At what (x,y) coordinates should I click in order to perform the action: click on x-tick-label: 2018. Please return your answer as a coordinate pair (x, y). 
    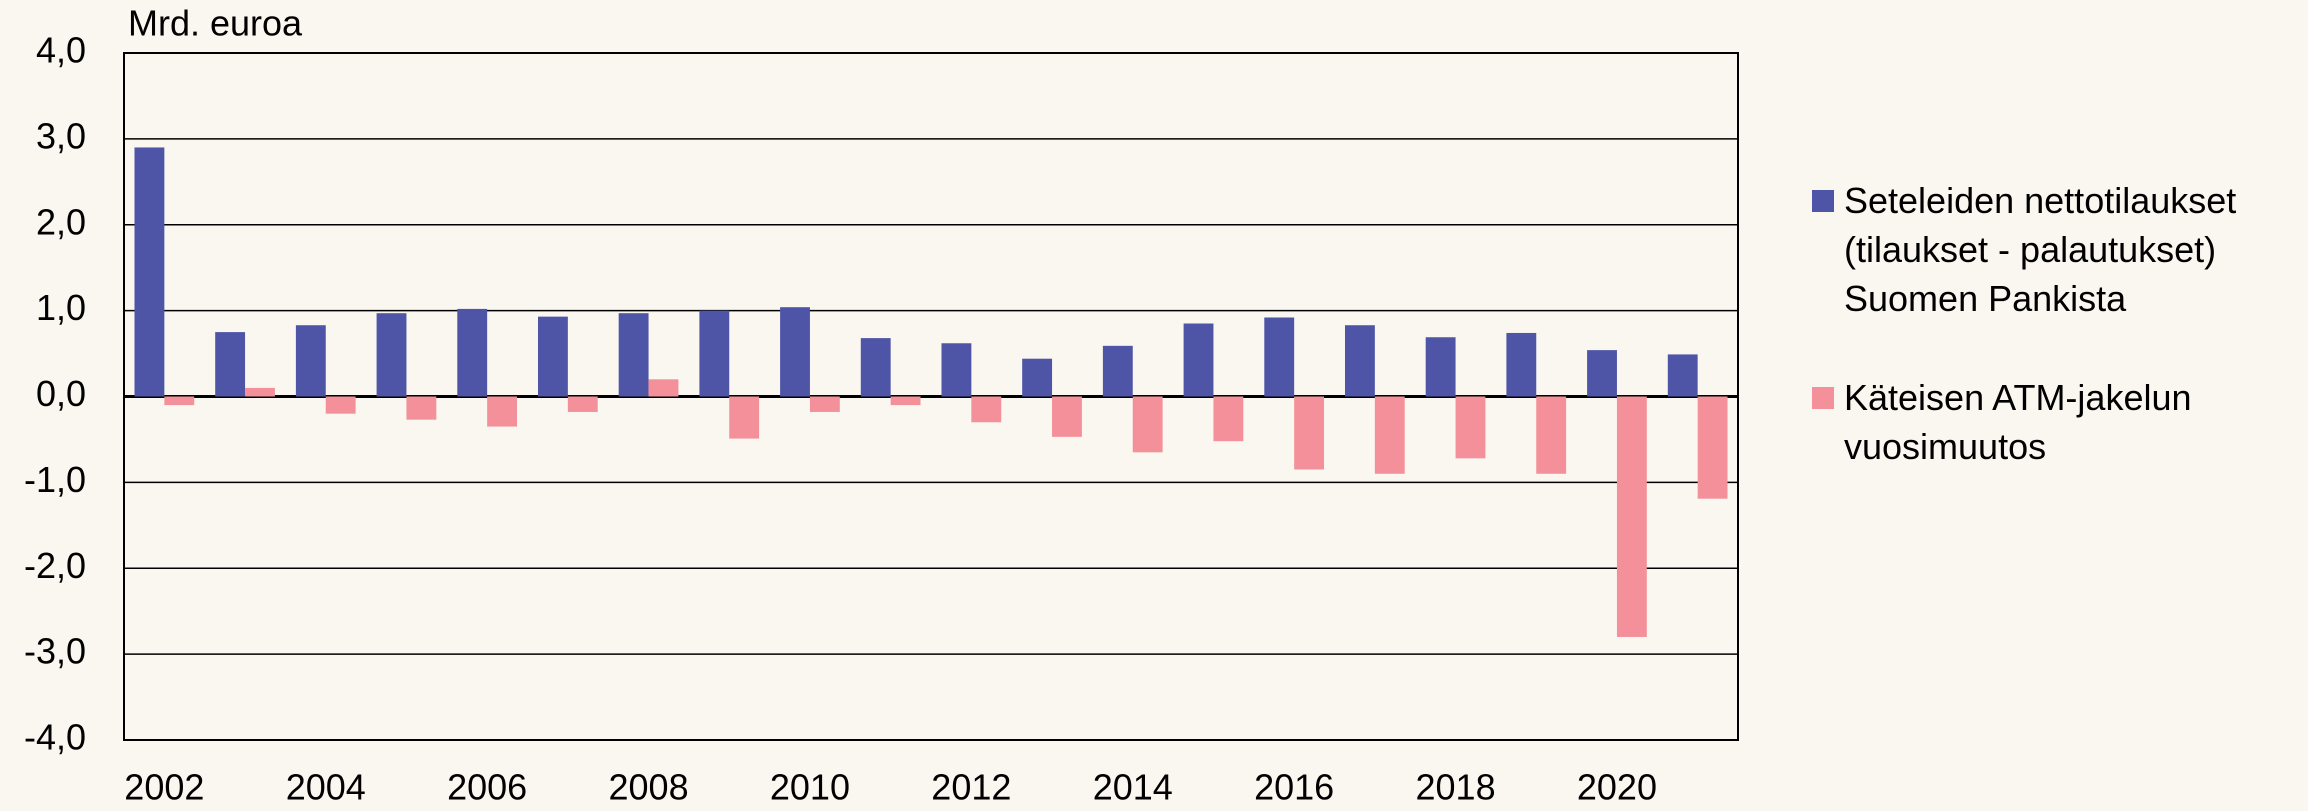
    Looking at the image, I should click on (1456, 787).